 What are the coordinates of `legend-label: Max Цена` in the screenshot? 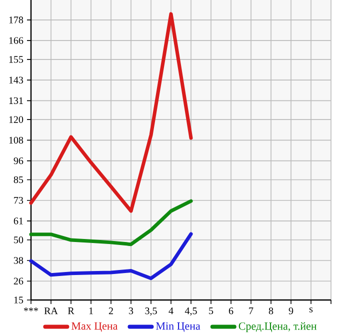 It's located at (95, 327).